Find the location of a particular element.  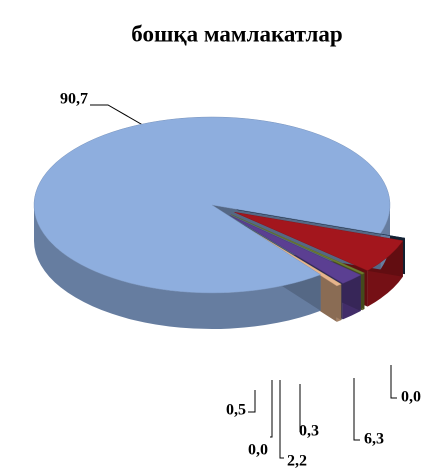

data-label: 6,3 is located at coordinates (374, 439).